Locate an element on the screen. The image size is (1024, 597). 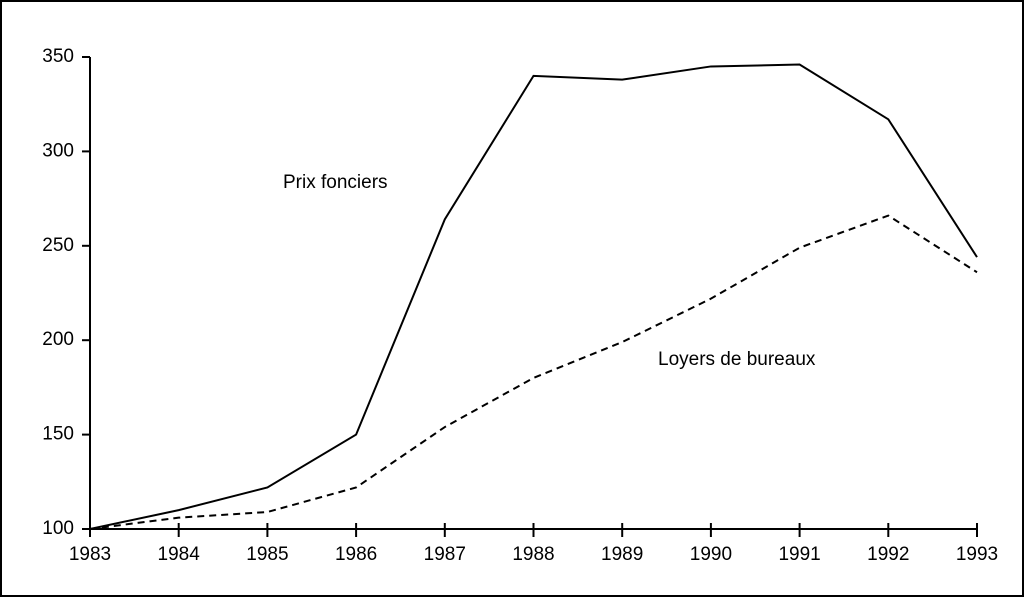
x-tick-label: 1985 is located at coordinates (267, 554).